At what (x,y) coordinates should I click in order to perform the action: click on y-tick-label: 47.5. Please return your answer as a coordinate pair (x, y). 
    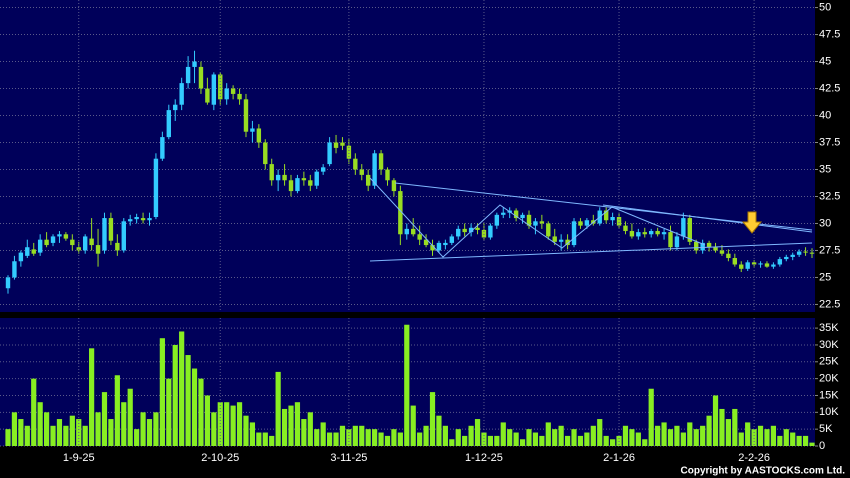
    Looking at the image, I should click on (829, 34).